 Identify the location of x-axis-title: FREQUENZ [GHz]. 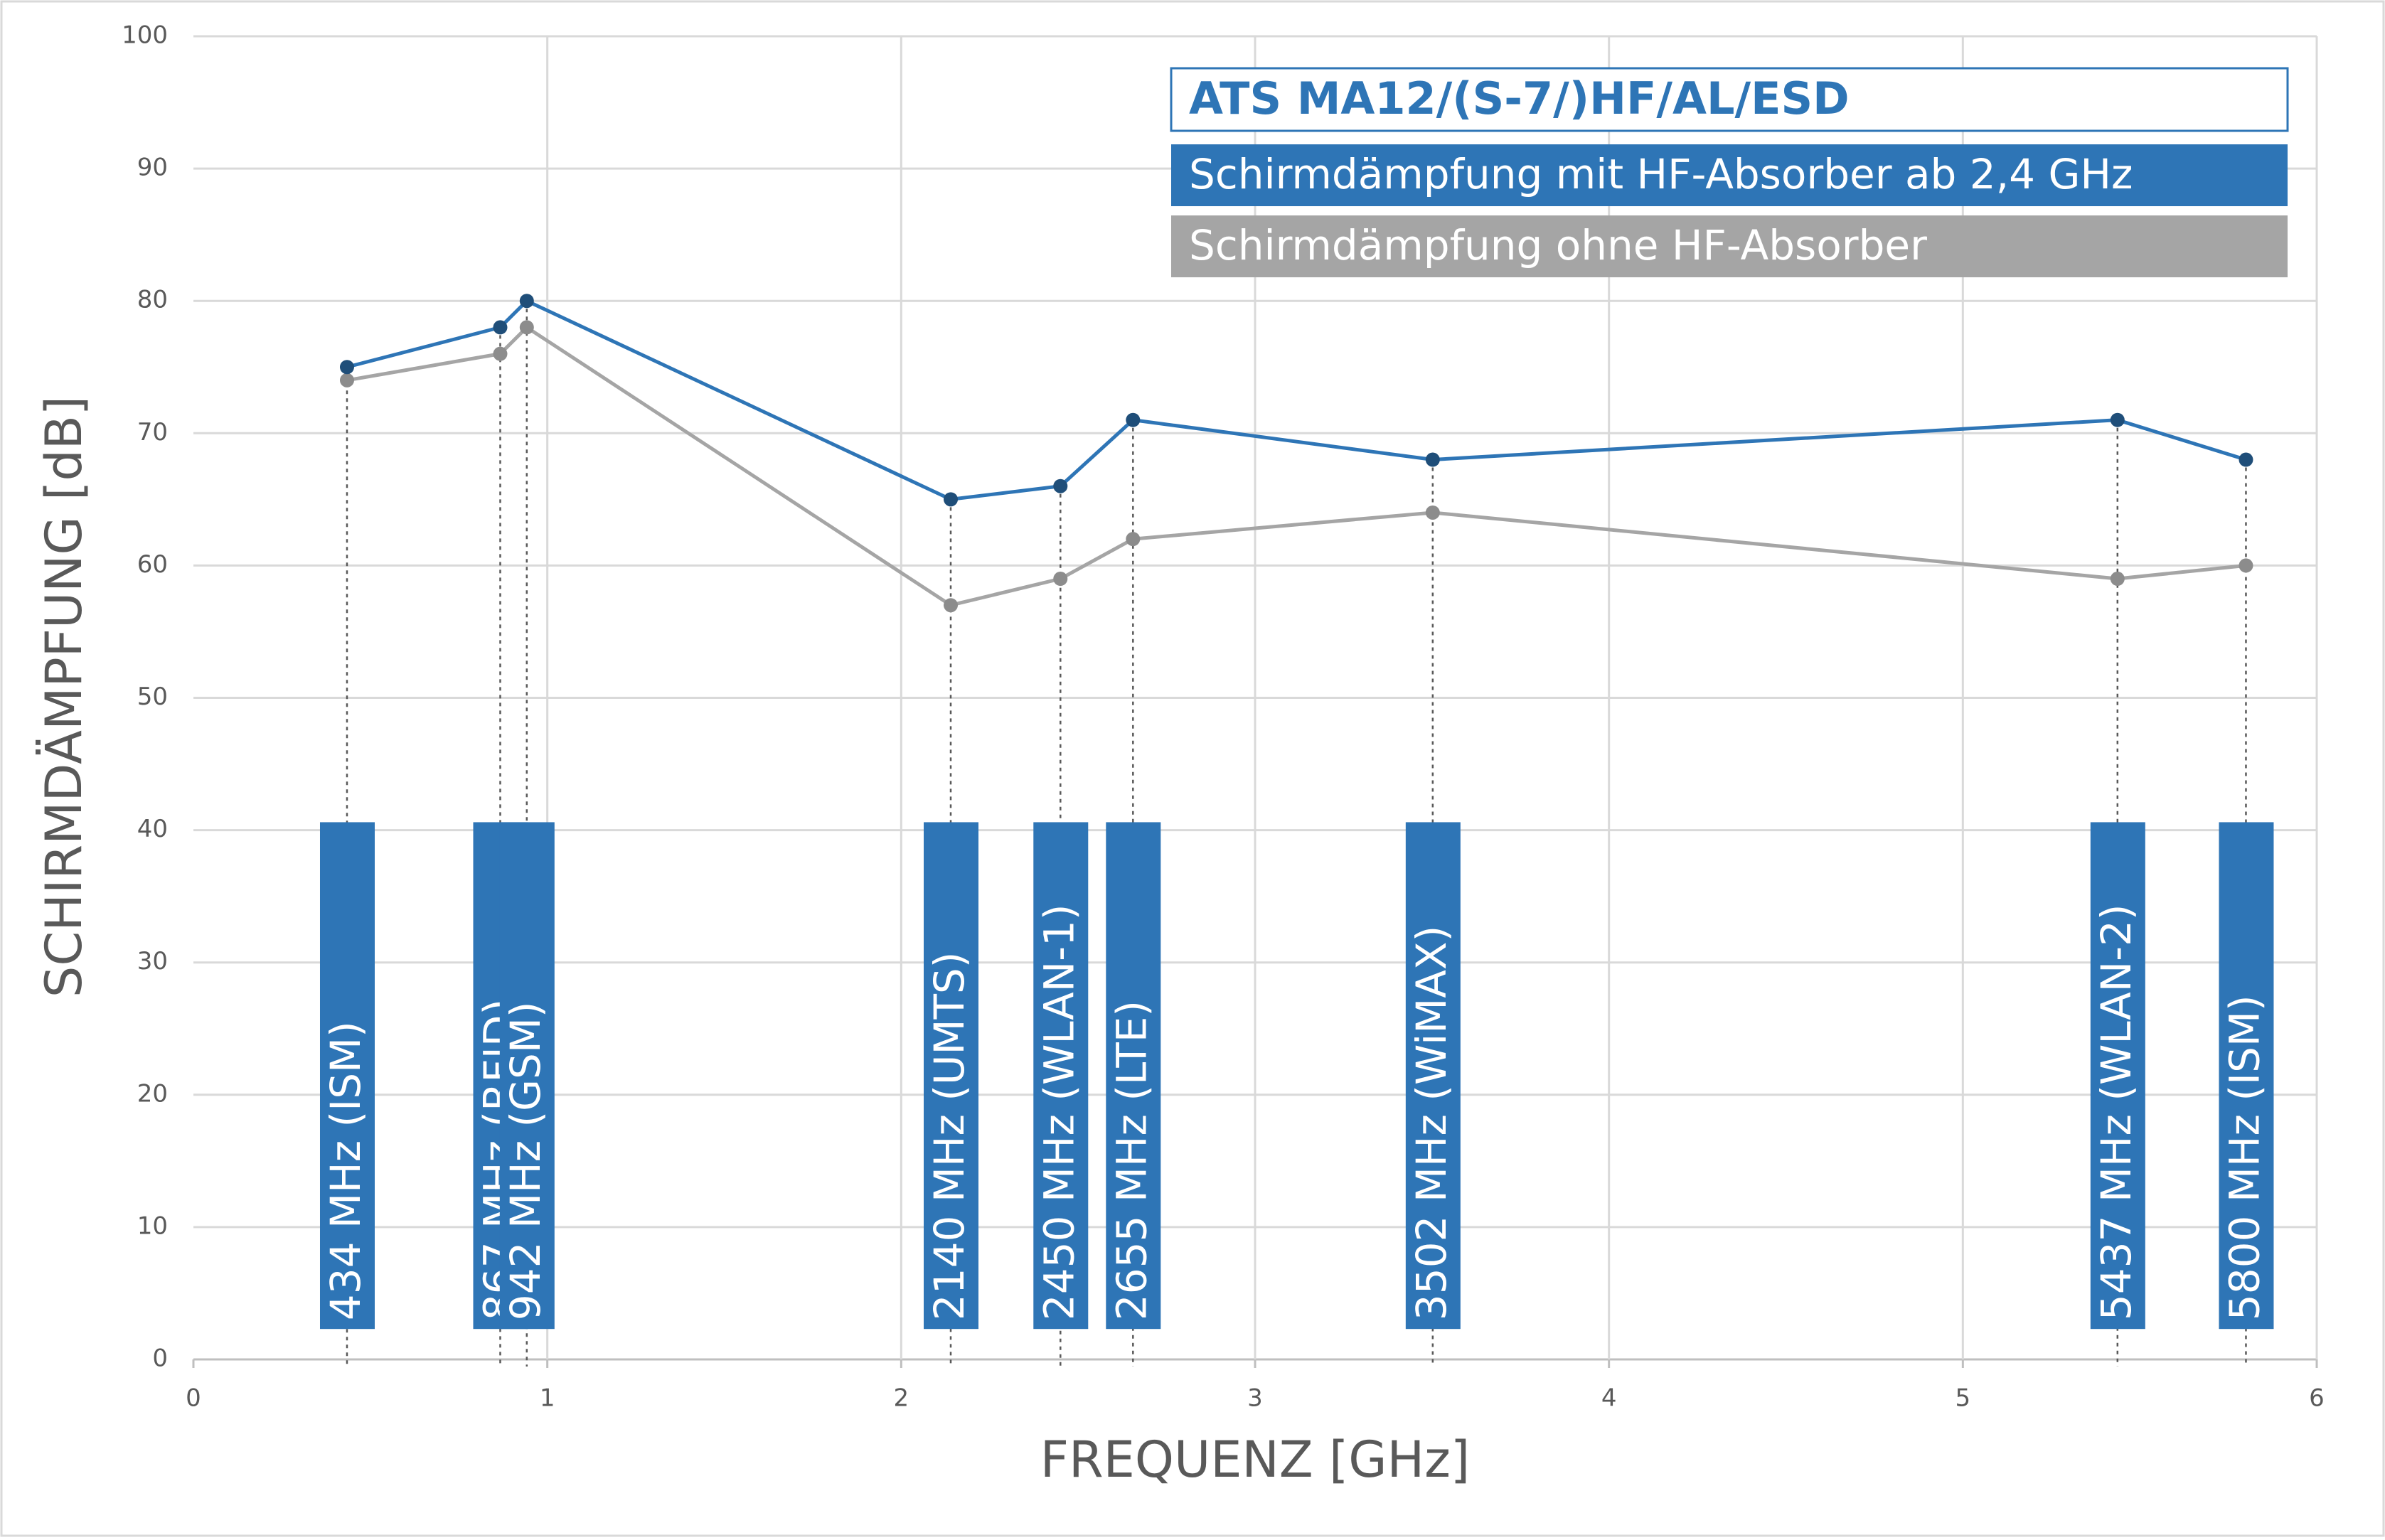
(1255, 1460).